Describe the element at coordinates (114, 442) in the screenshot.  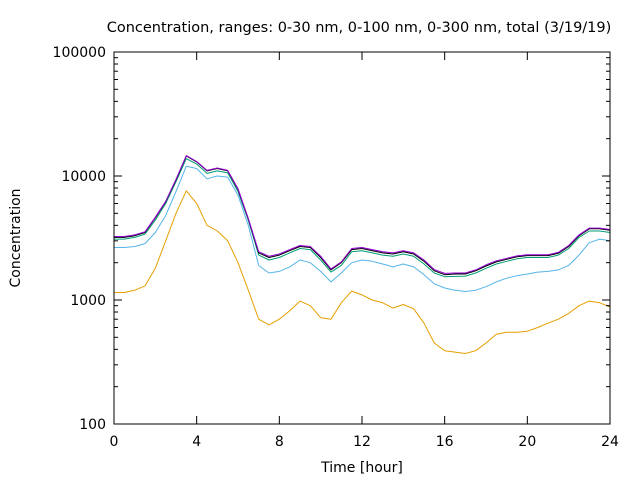
I see `x-tick-label: 0` at that location.